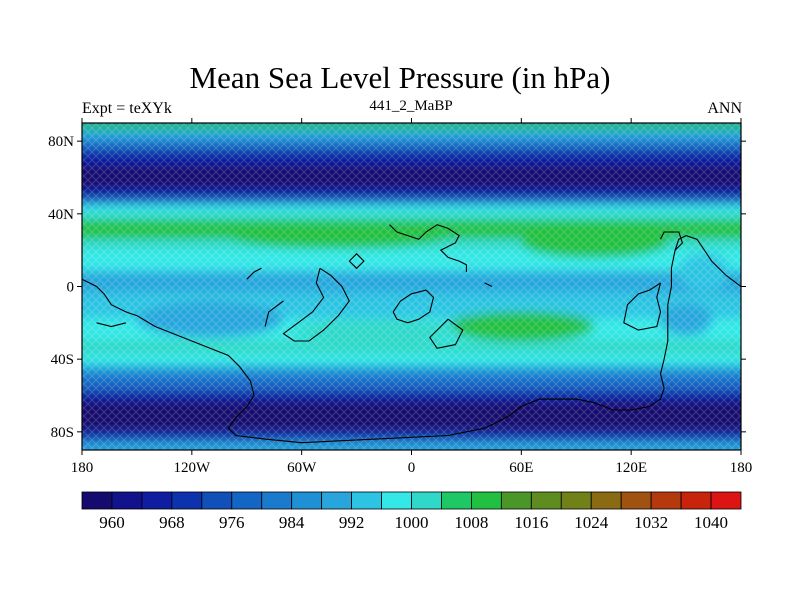 This screenshot has height=600, width=800. Describe the element at coordinates (651, 522) in the screenshot. I see `colorbar-label: 1032` at that location.